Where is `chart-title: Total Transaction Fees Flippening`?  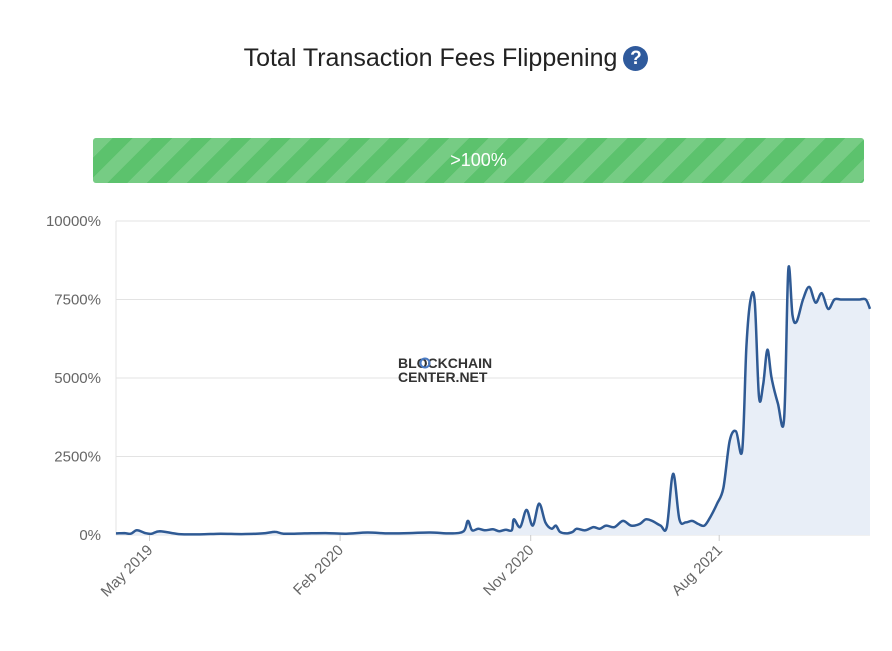
chart-title: Total Transaction Fees Flippening is located at coordinates (430, 58).